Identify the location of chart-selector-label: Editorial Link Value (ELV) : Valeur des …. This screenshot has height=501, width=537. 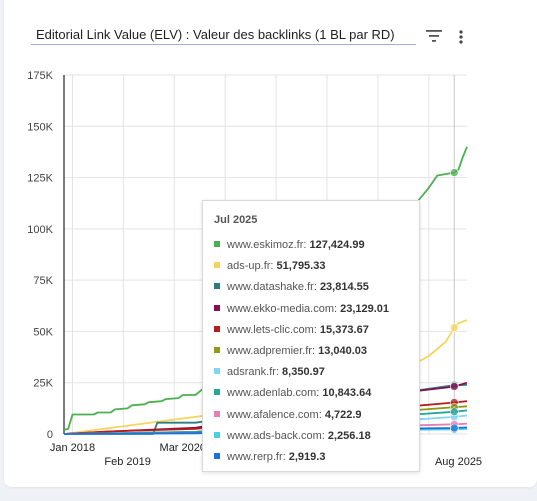
(215, 34).